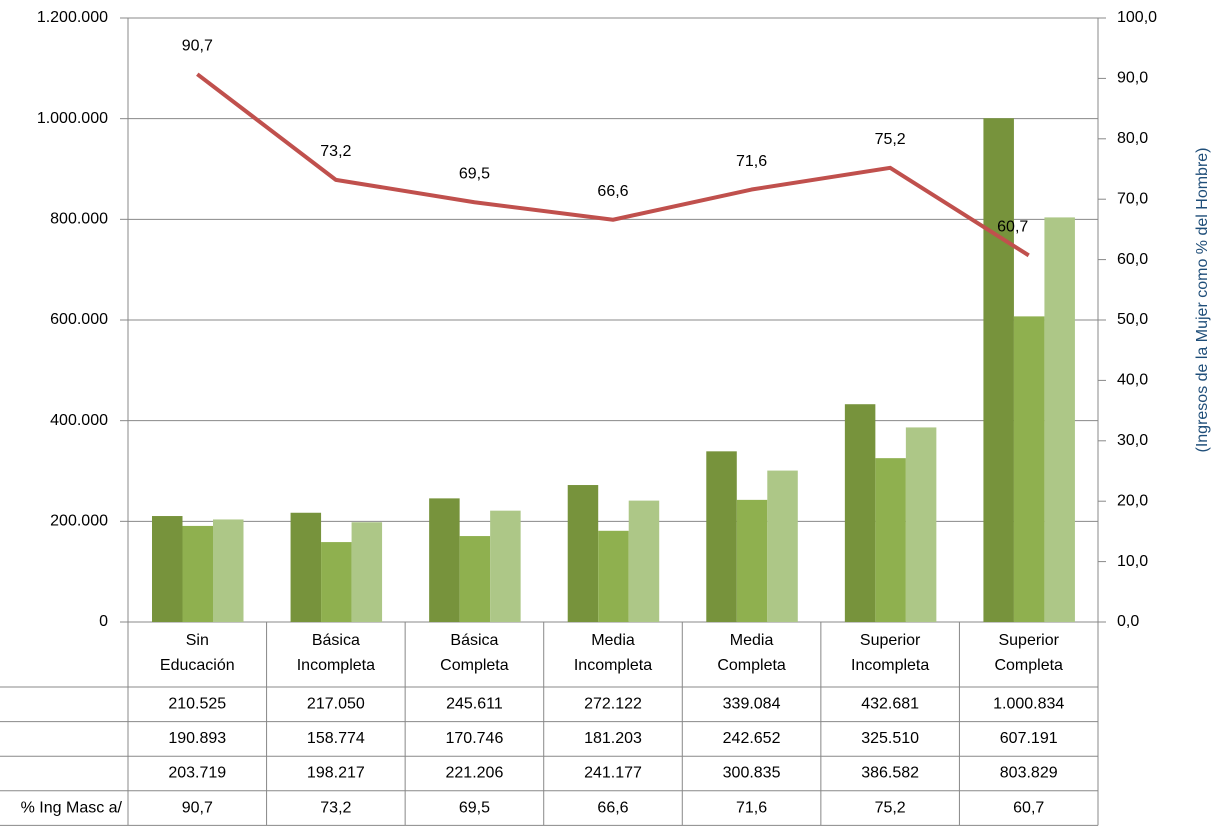 The height and width of the screenshot is (828, 1217). What do you see at coordinates (890, 807) in the screenshot?
I see `table-cell: 75,2` at bounding box center [890, 807].